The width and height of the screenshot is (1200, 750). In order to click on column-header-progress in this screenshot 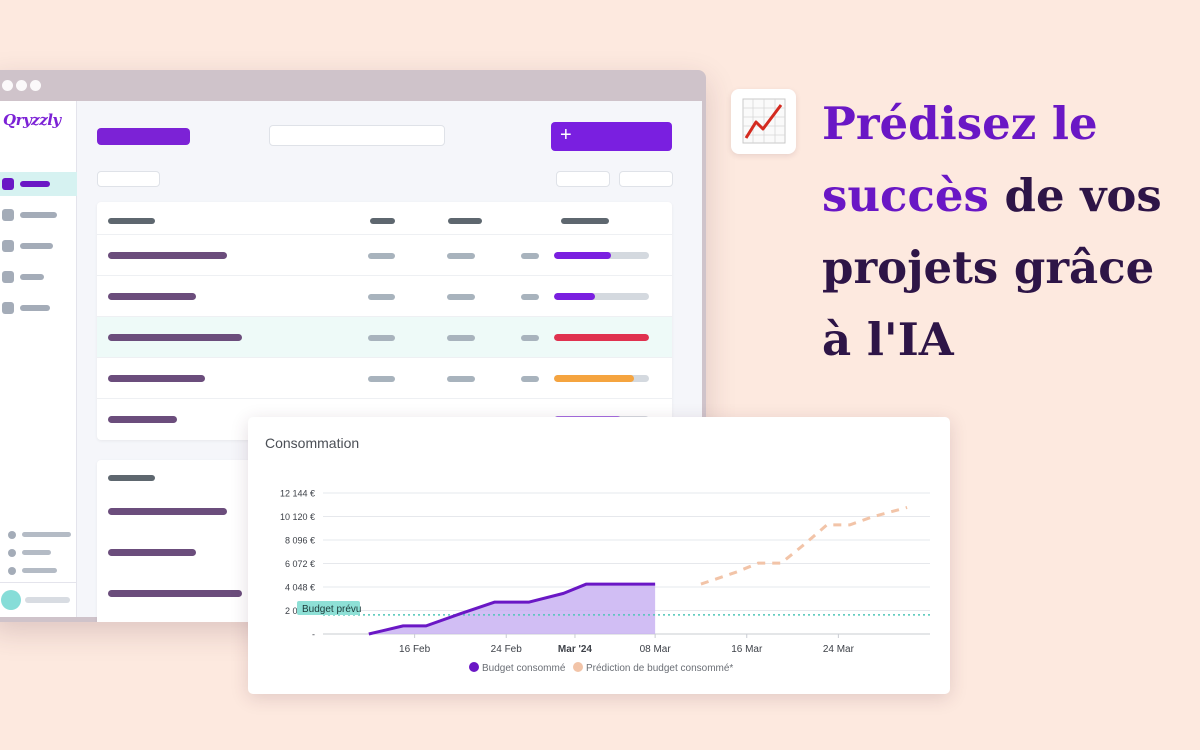, I will do `click(585, 221)`.